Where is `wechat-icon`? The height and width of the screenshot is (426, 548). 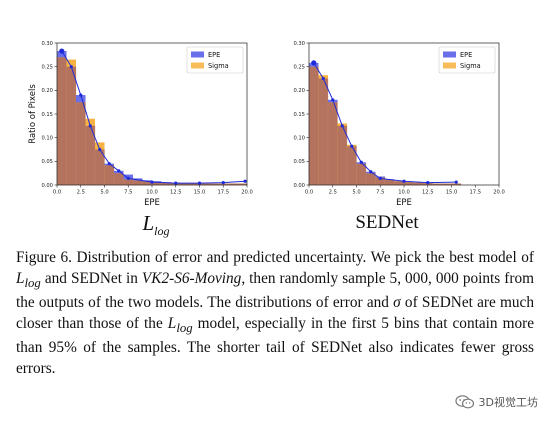
wechat-icon is located at coordinates (464, 402).